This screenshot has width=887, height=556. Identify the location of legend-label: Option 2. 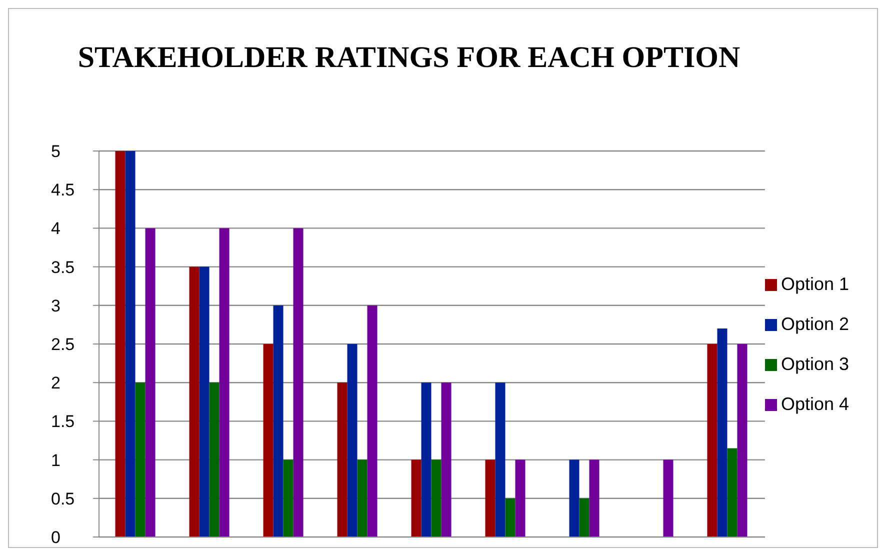
(814, 324).